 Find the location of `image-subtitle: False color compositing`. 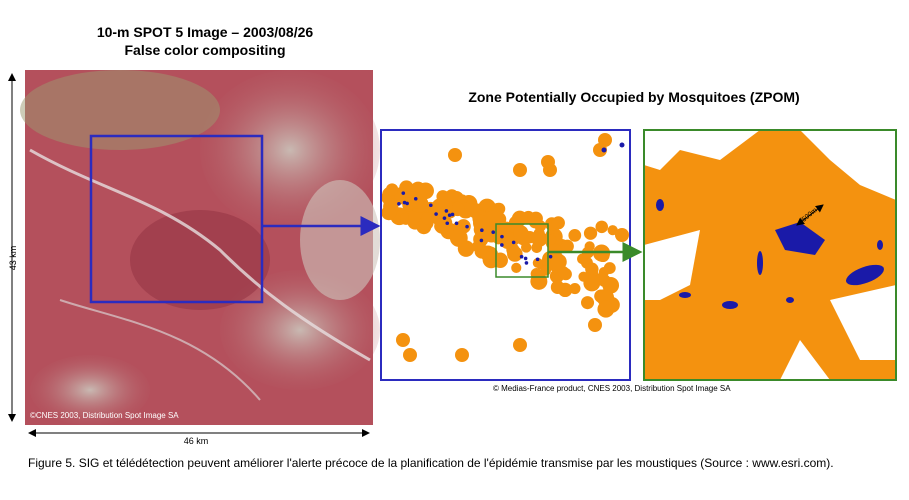

image-subtitle: False color compositing is located at coordinates (204, 50).